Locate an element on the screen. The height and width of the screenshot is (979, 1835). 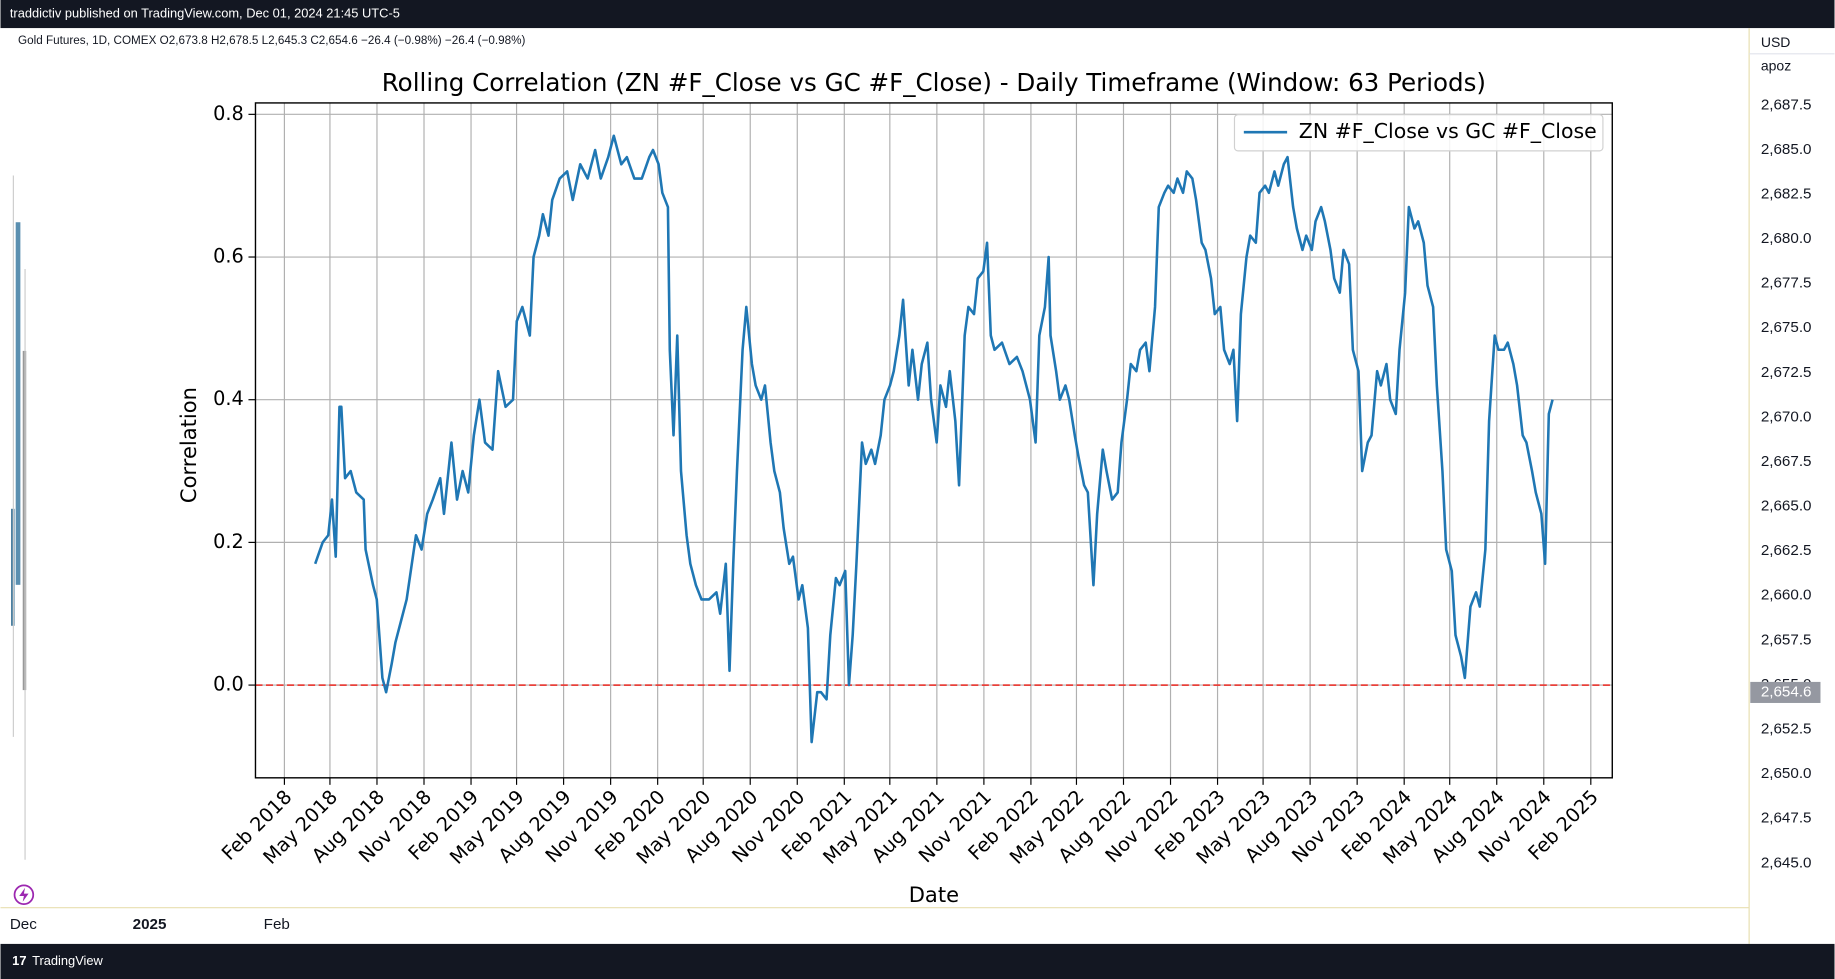
price-label: 2,652.5 is located at coordinates (1786, 729).